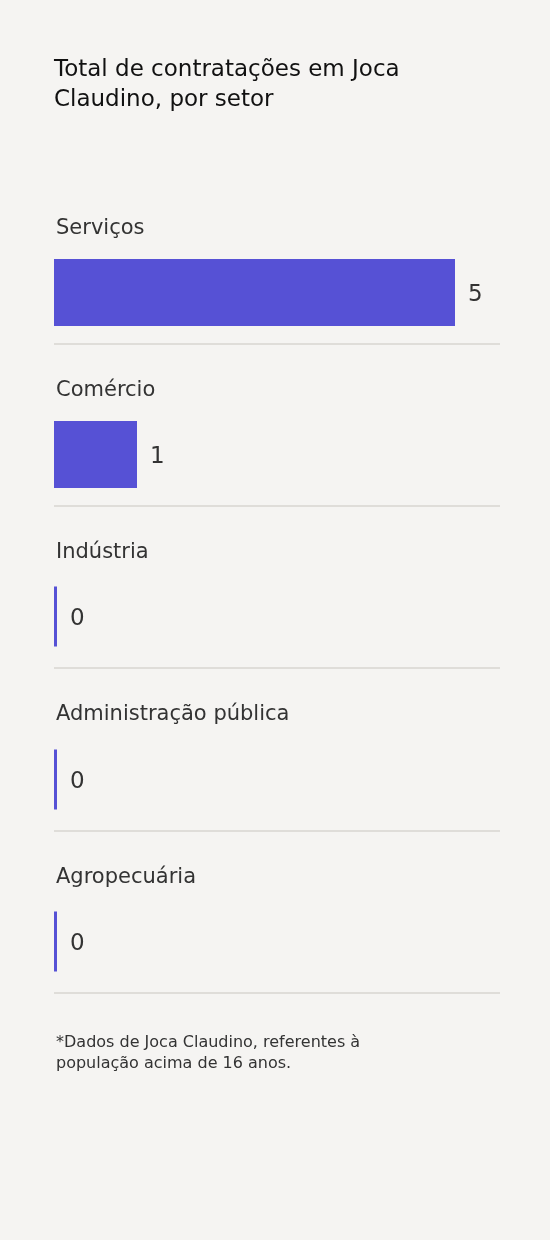 The height and width of the screenshot is (1240, 550). What do you see at coordinates (208, 1052) in the screenshot?
I see `text: *Dados de Joca Claudino, referentes à população acima de 16 anos.` at bounding box center [208, 1052].